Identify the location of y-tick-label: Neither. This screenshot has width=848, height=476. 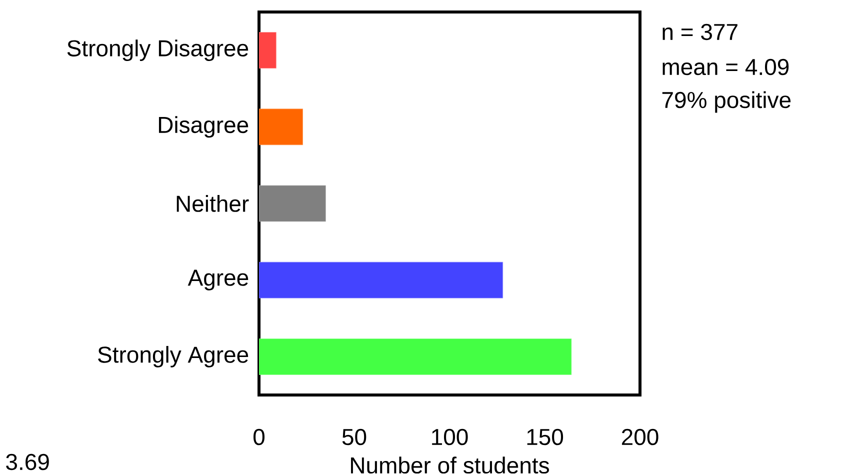
(212, 203).